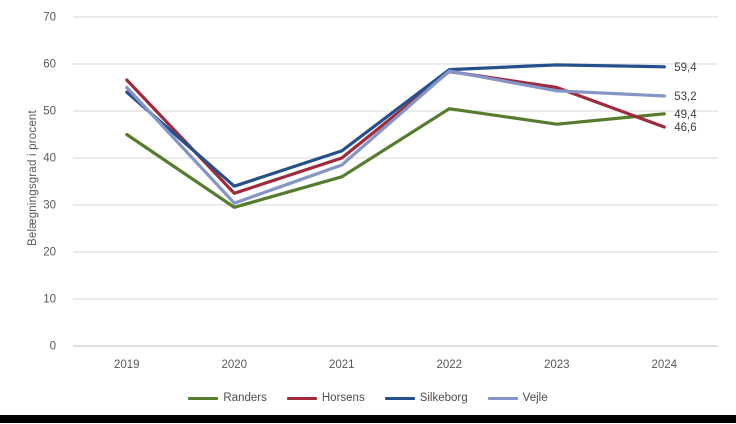  Describe the element at coordinates (368, 419) in the screenshot. I see `bottom-border-bar` at that location.